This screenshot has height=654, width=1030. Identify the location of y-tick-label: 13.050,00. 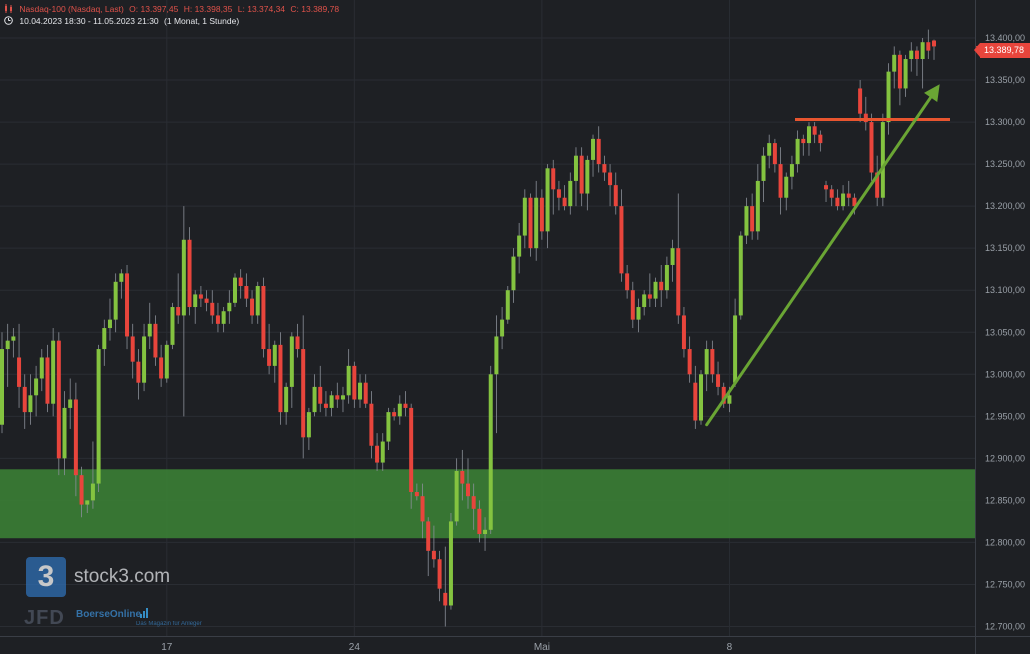
(1005, 332).